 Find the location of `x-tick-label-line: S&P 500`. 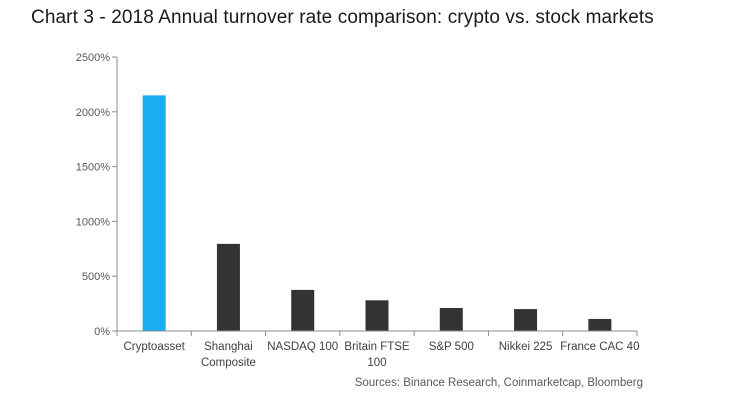

x-tick-label-line: S&P 500 is located at coordinates (451, 347).